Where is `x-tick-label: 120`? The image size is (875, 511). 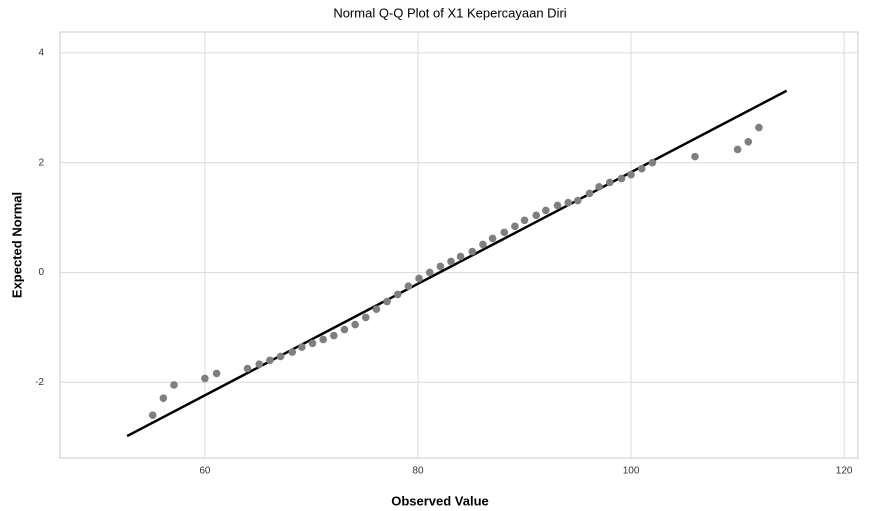 x-tick-label: 120 is located at coordinates (844, 471).